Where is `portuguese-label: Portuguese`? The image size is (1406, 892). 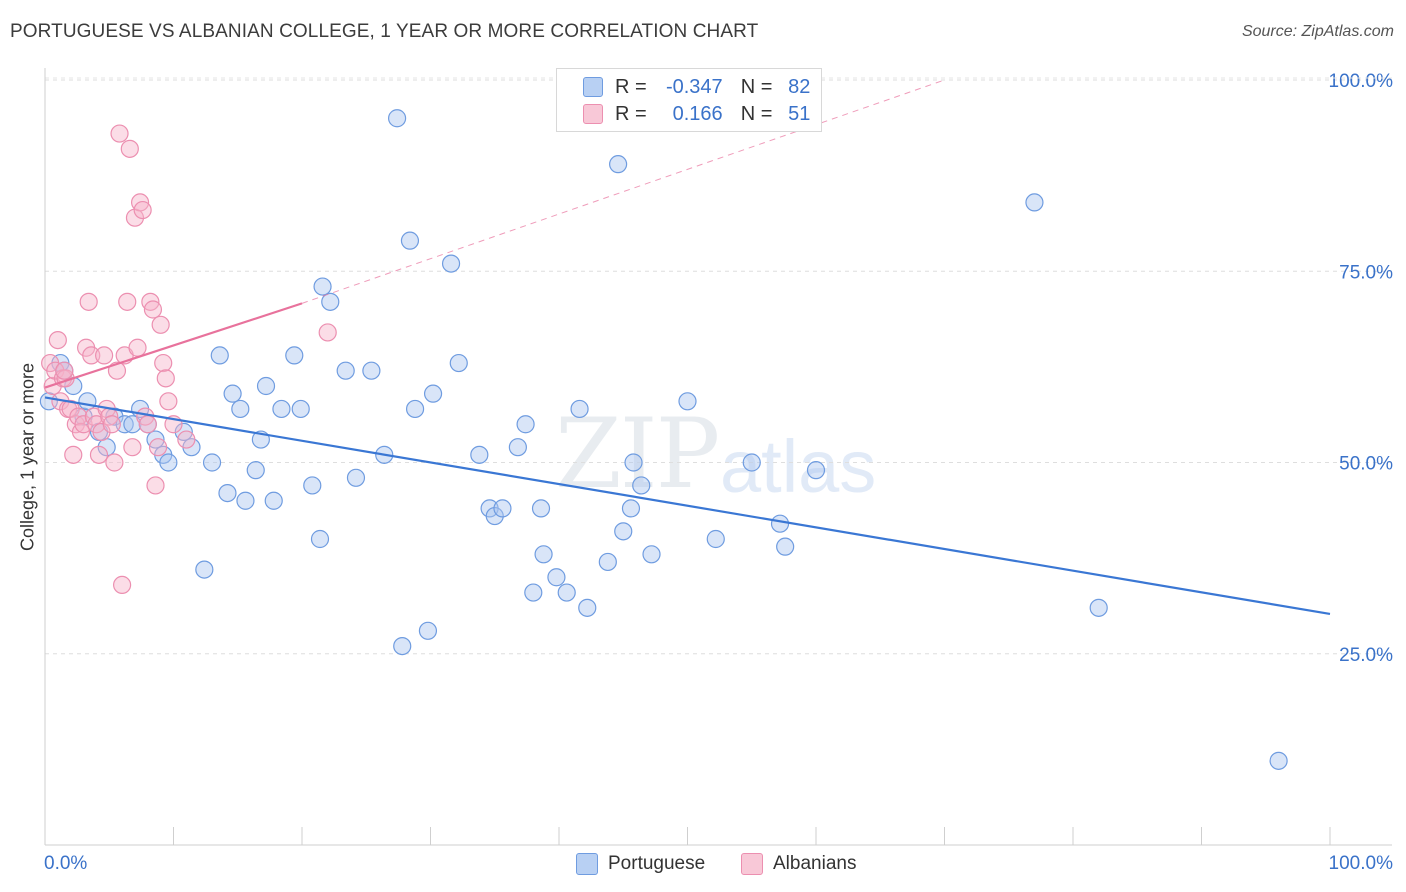
portuguese-label: Portuguese is located at coordinates (657, 863).